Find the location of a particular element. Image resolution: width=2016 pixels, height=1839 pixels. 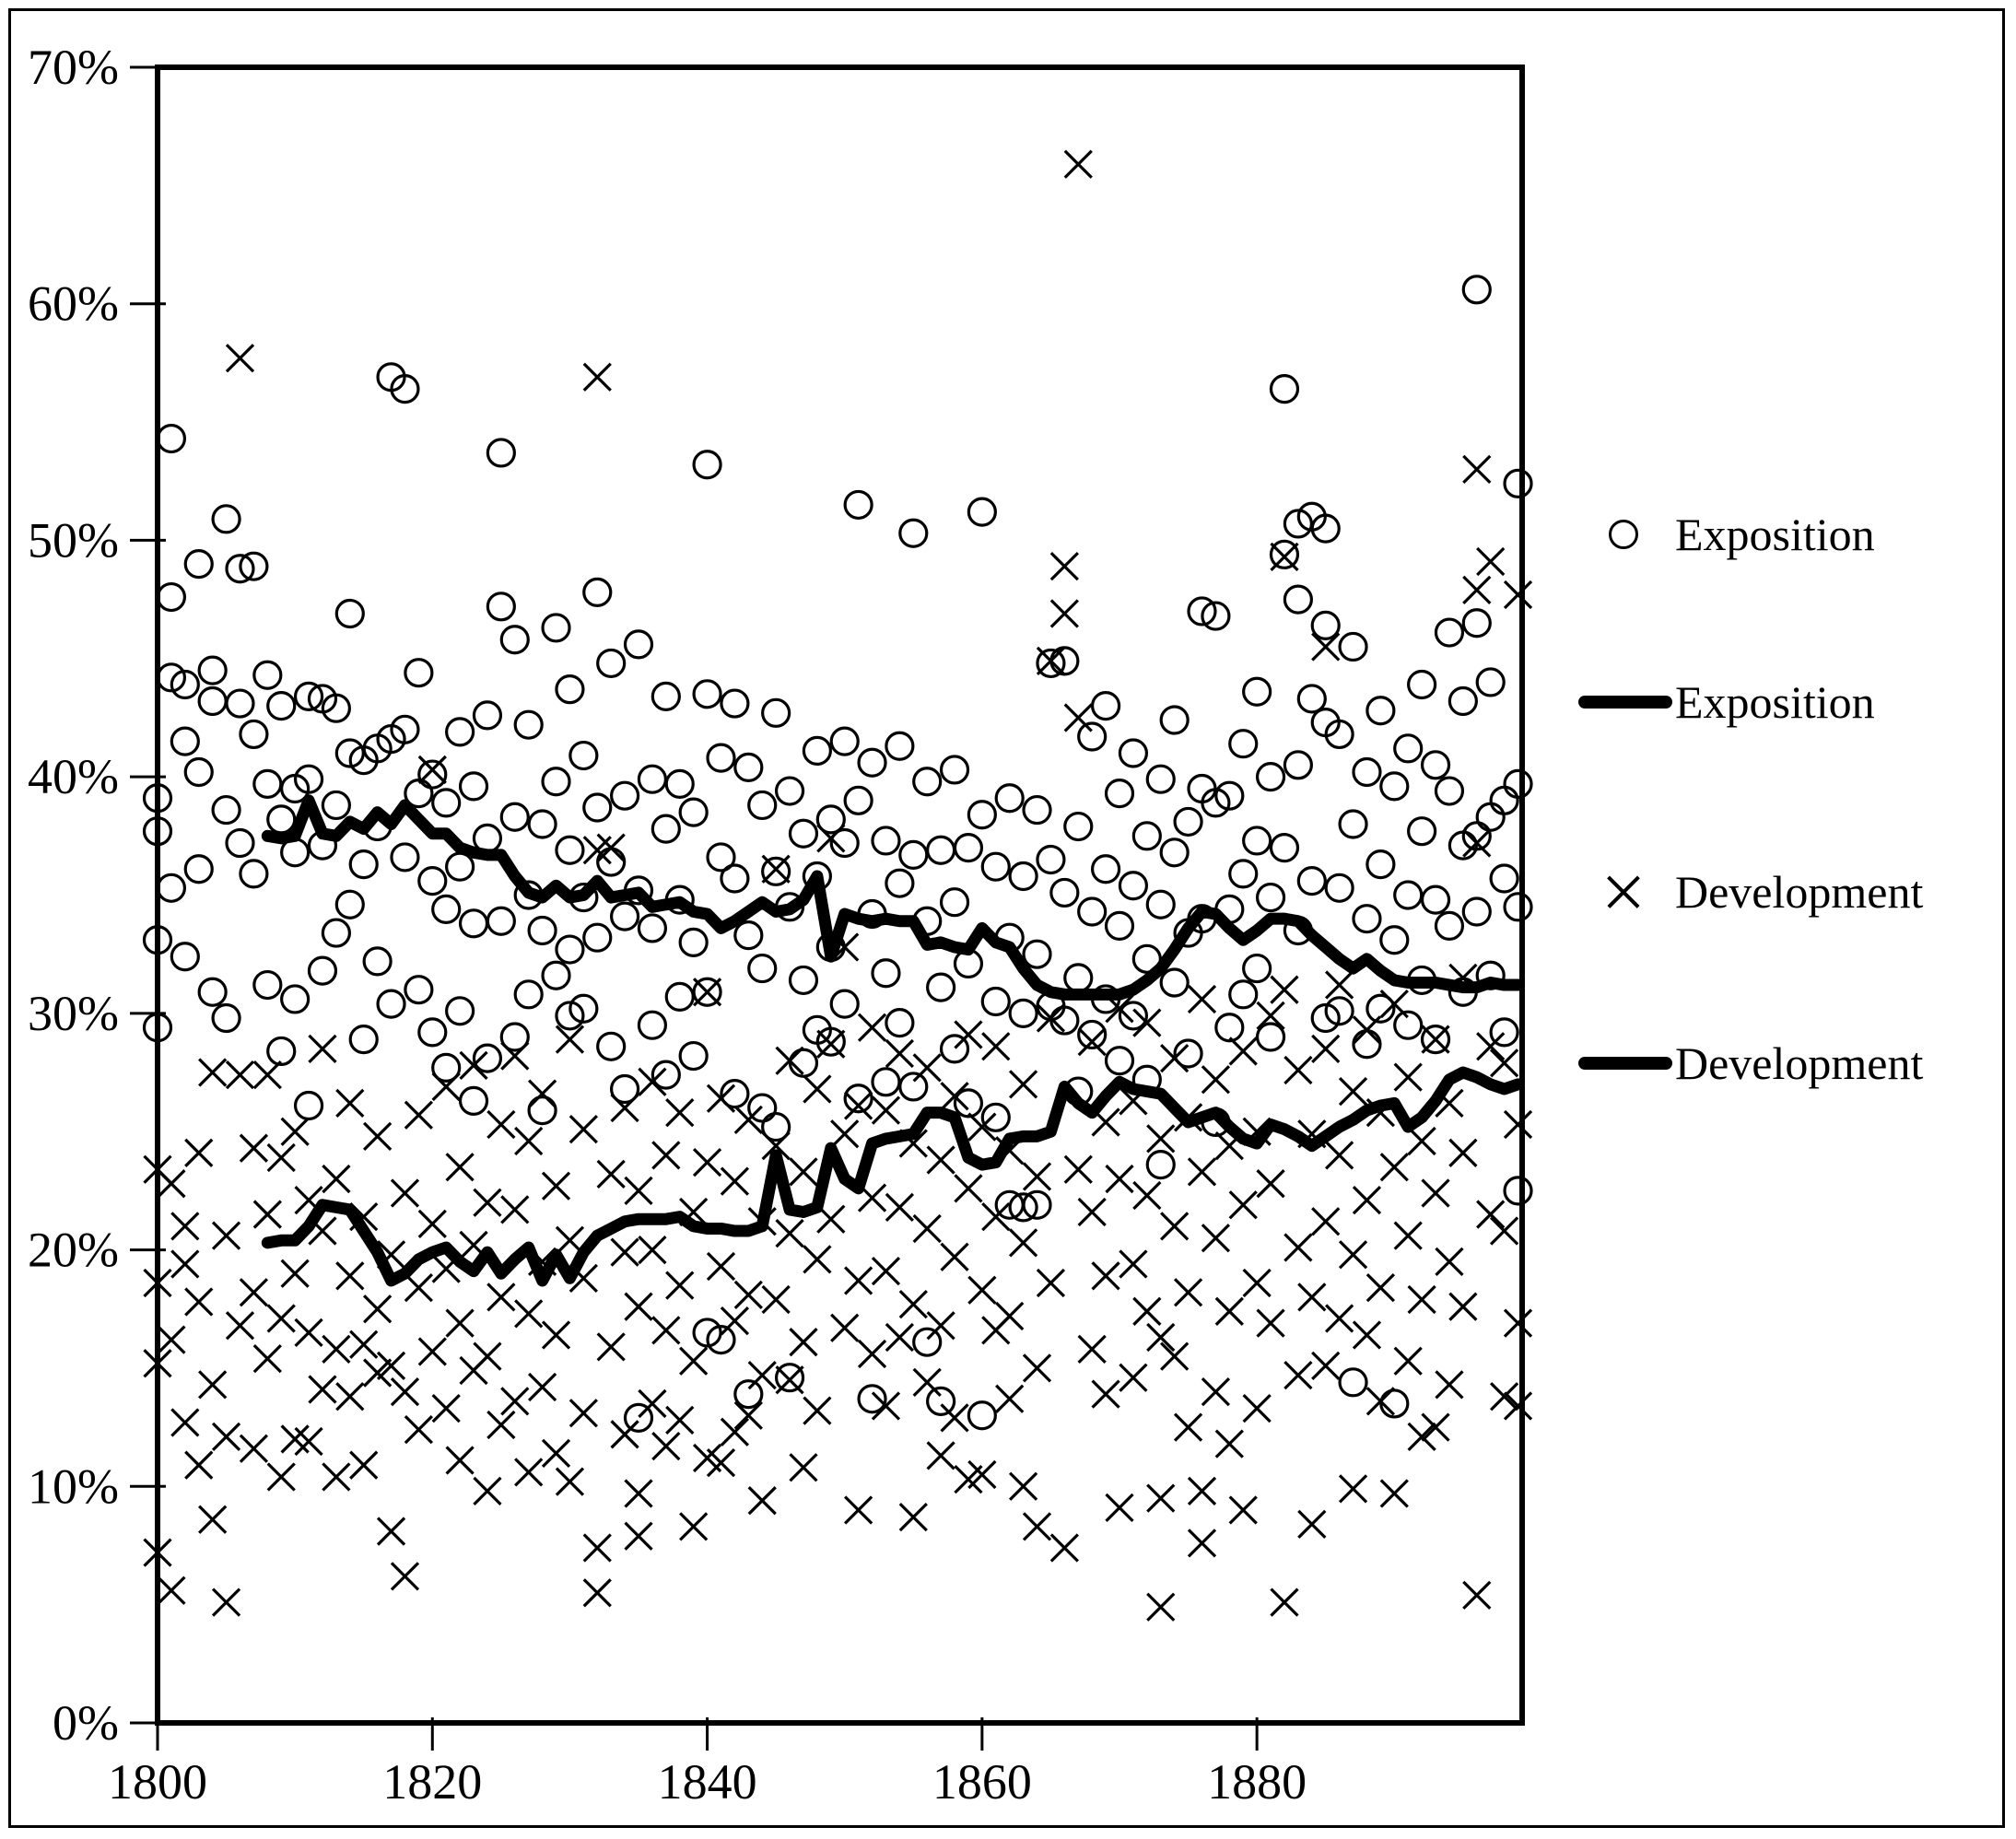

y-axis-tick-label: 10% is located at coordinates (73, 1486).